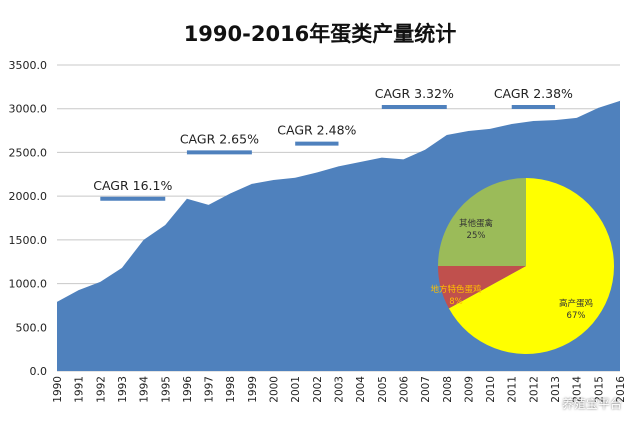 The width and height of the screenshot is (640, 426). I want to click on x-tick-label: 1996, so click(188, 389).